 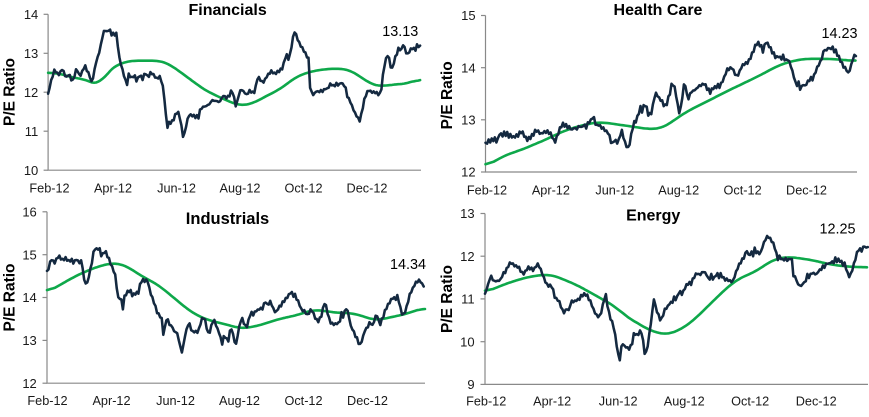 I want to click on svg-text: Industrials, so click(x=227, y=219).